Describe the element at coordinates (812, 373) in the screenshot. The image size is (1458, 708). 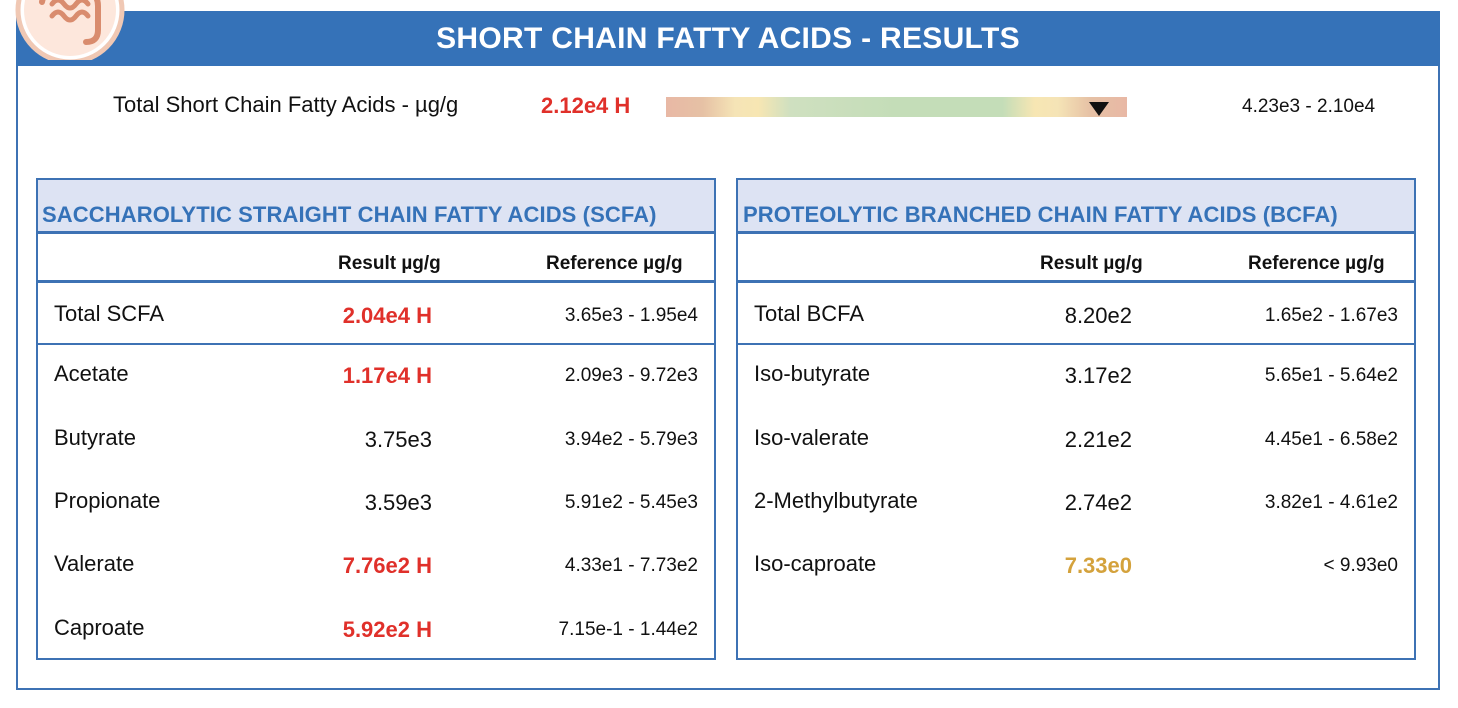
I see `row-name: Iso-butyrate` at that location.